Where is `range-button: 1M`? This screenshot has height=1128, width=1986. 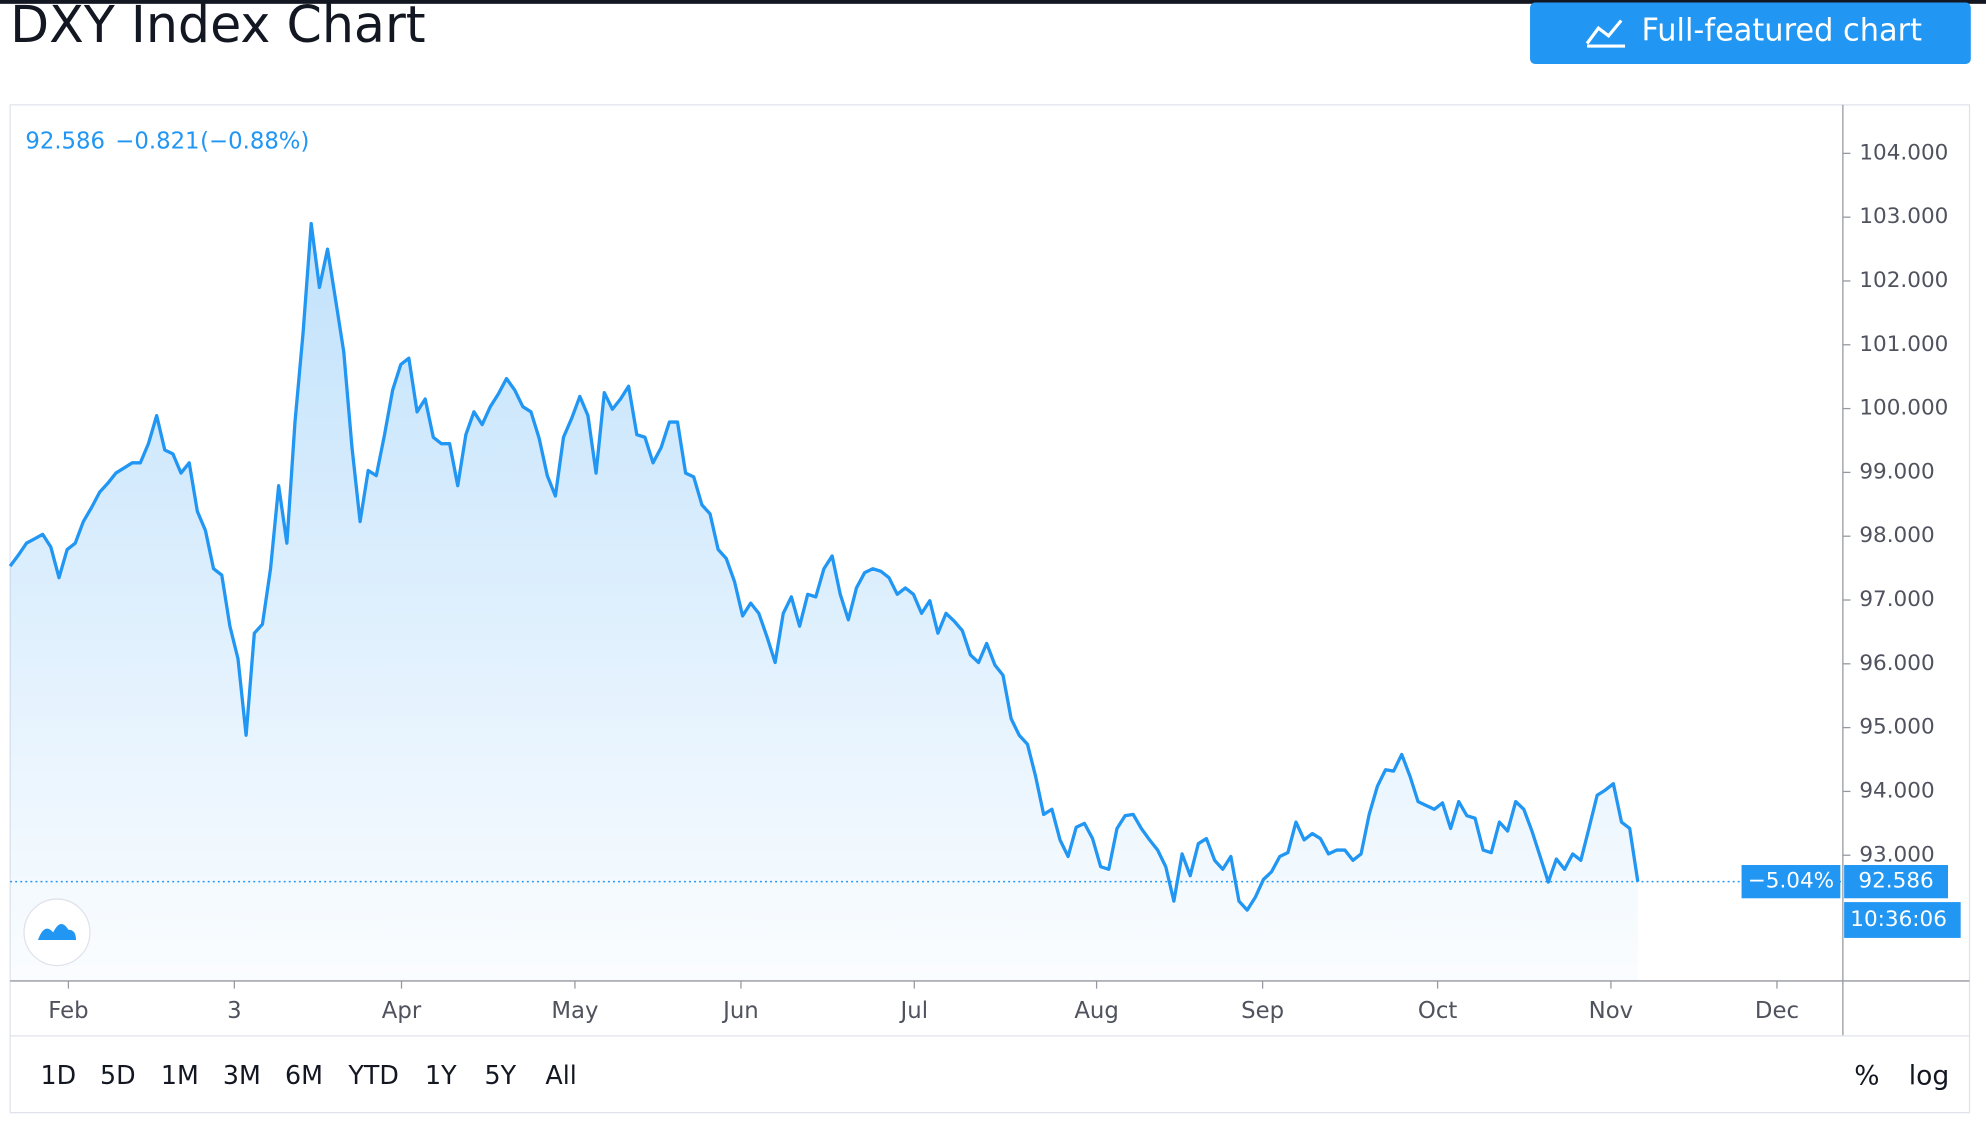 range-button: 1M is located at coordinates (180, 1076).